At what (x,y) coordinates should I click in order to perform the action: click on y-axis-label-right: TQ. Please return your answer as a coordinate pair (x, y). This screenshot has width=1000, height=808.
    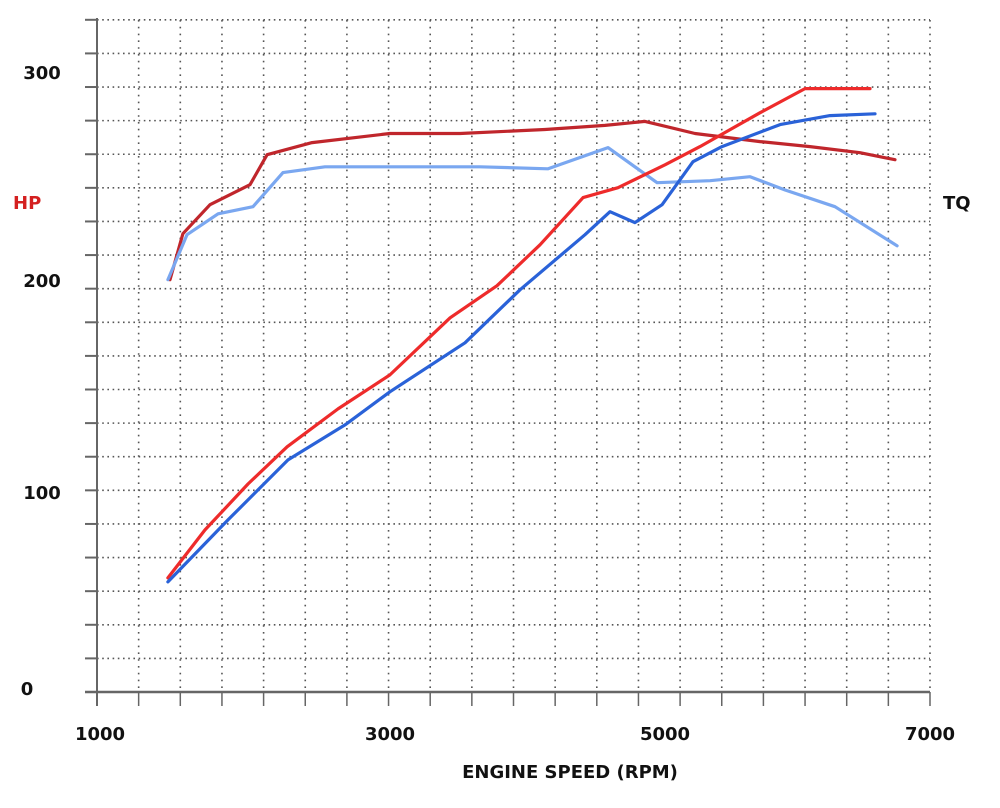
    Looking at the image, I should click on (957, 203).